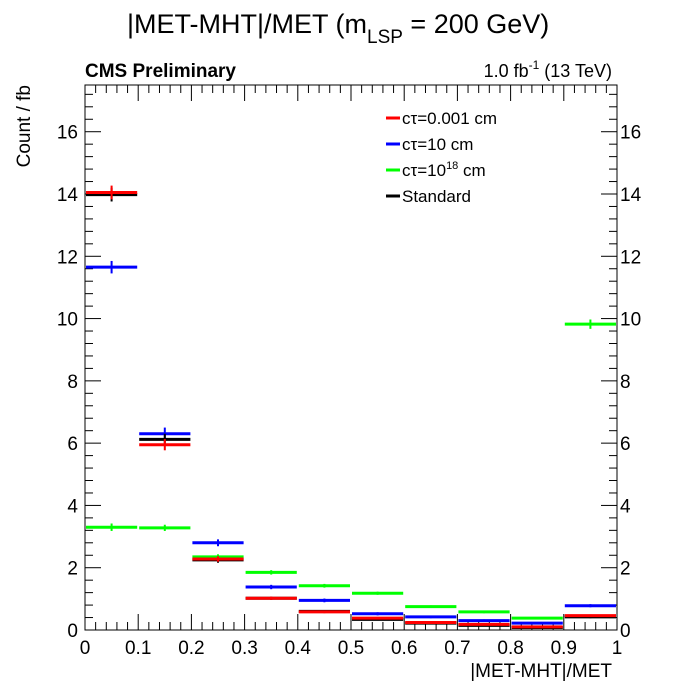  Describe the element at coordinates (630, 257) in the screenshot. I see `y-tick-label-right: 12` at that location.